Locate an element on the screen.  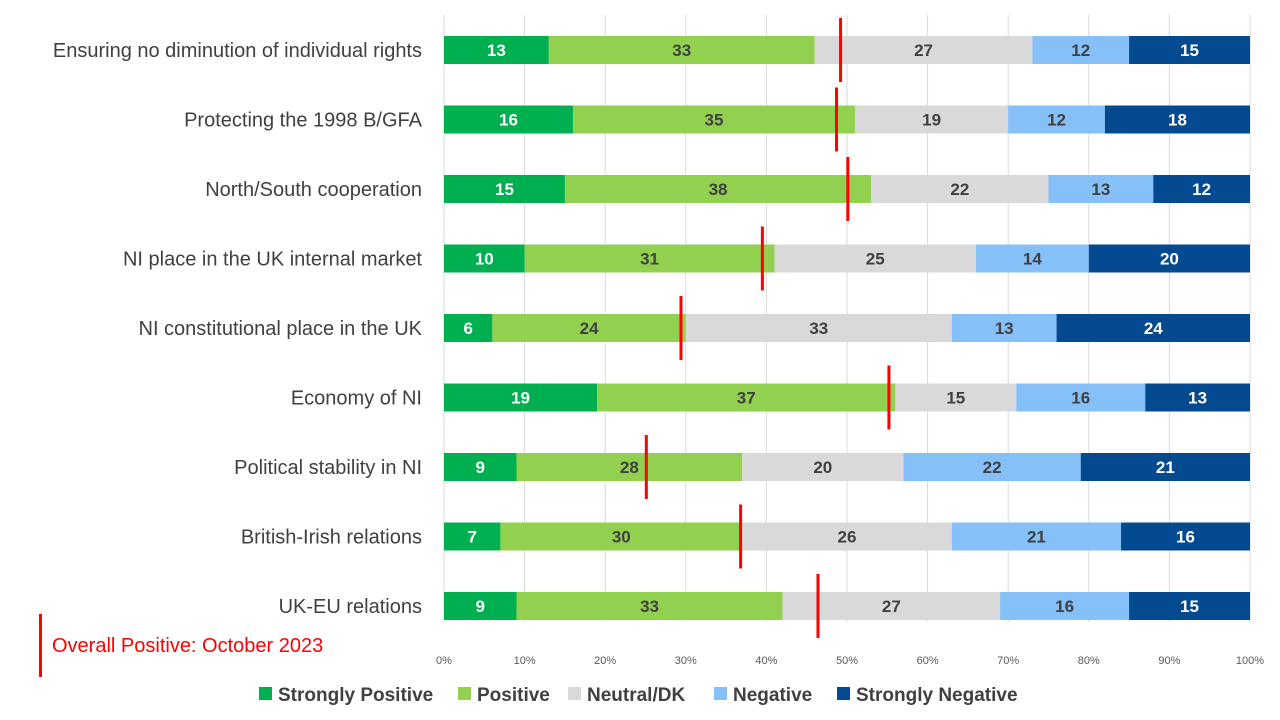
legend-label: Neutral/DK is located at coordinates (636, 695).